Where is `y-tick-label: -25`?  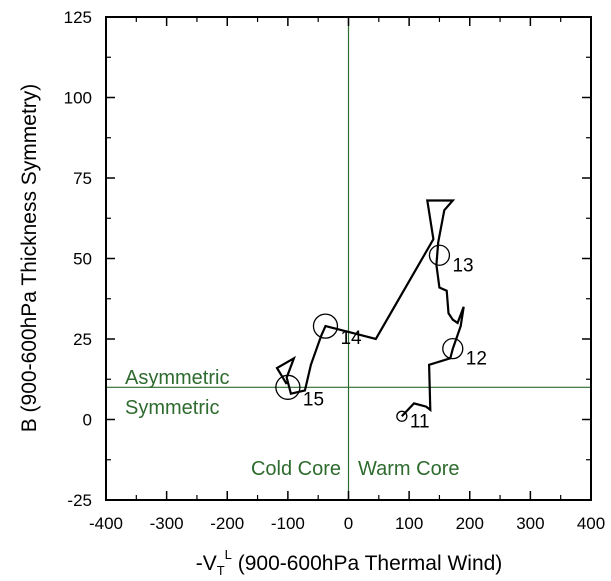
y-tick-label: -25 is located at coordinates (79, 500).